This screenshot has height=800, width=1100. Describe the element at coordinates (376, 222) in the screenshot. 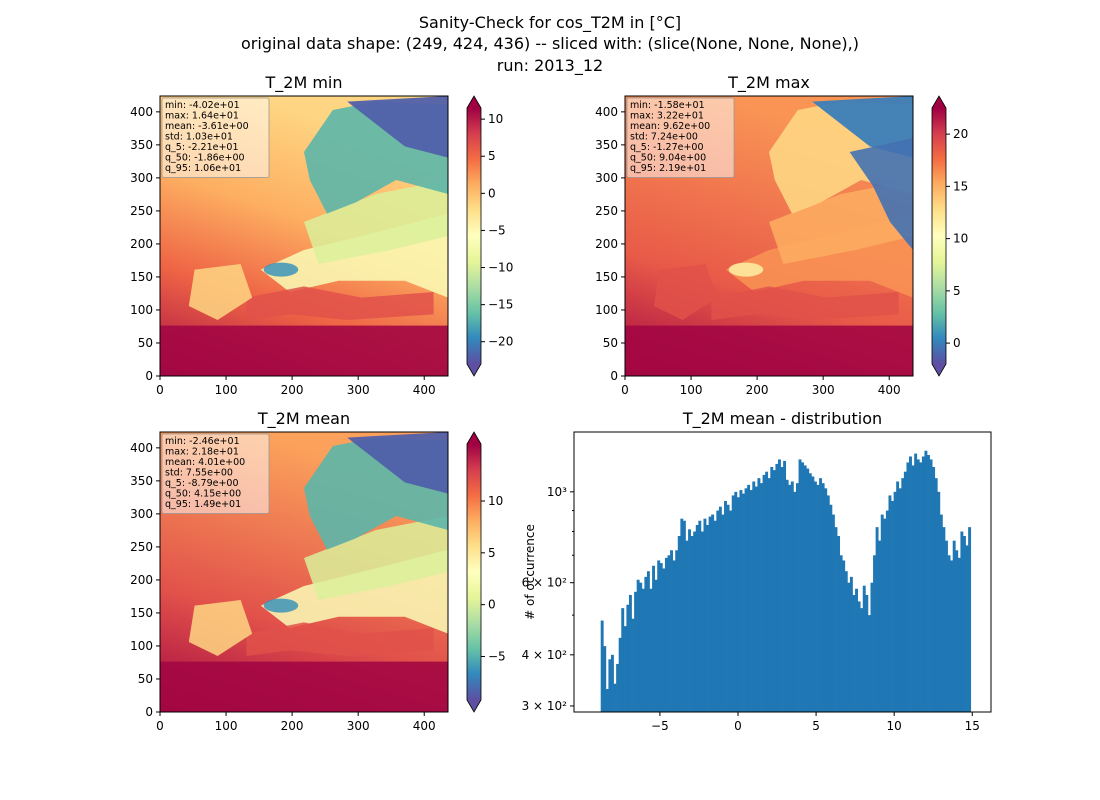

I see `land-eastern-europe` at that location.